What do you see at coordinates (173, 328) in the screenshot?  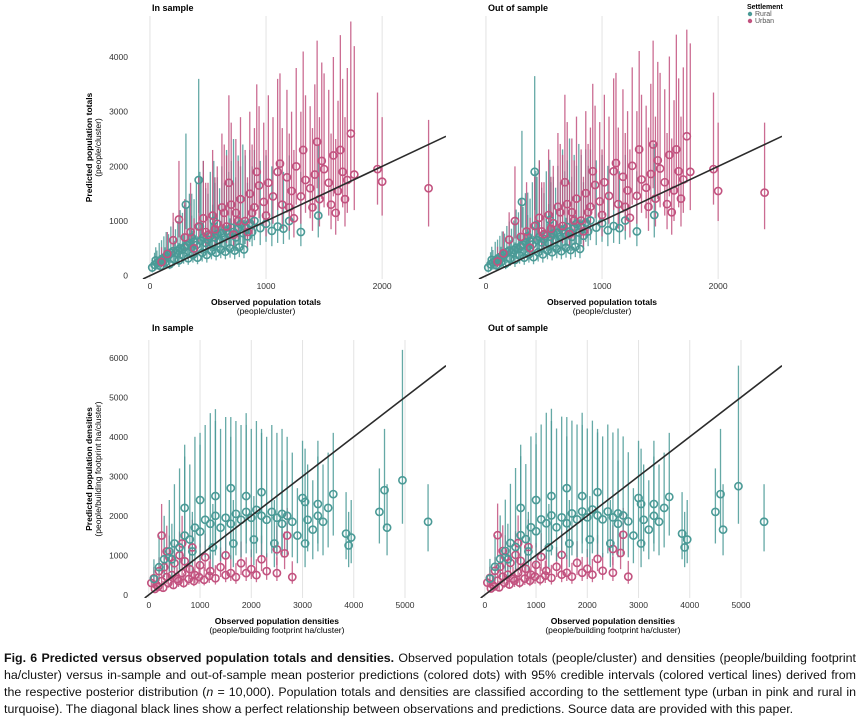 I see `panel-title: In sample` at bounding box center [173, 328].